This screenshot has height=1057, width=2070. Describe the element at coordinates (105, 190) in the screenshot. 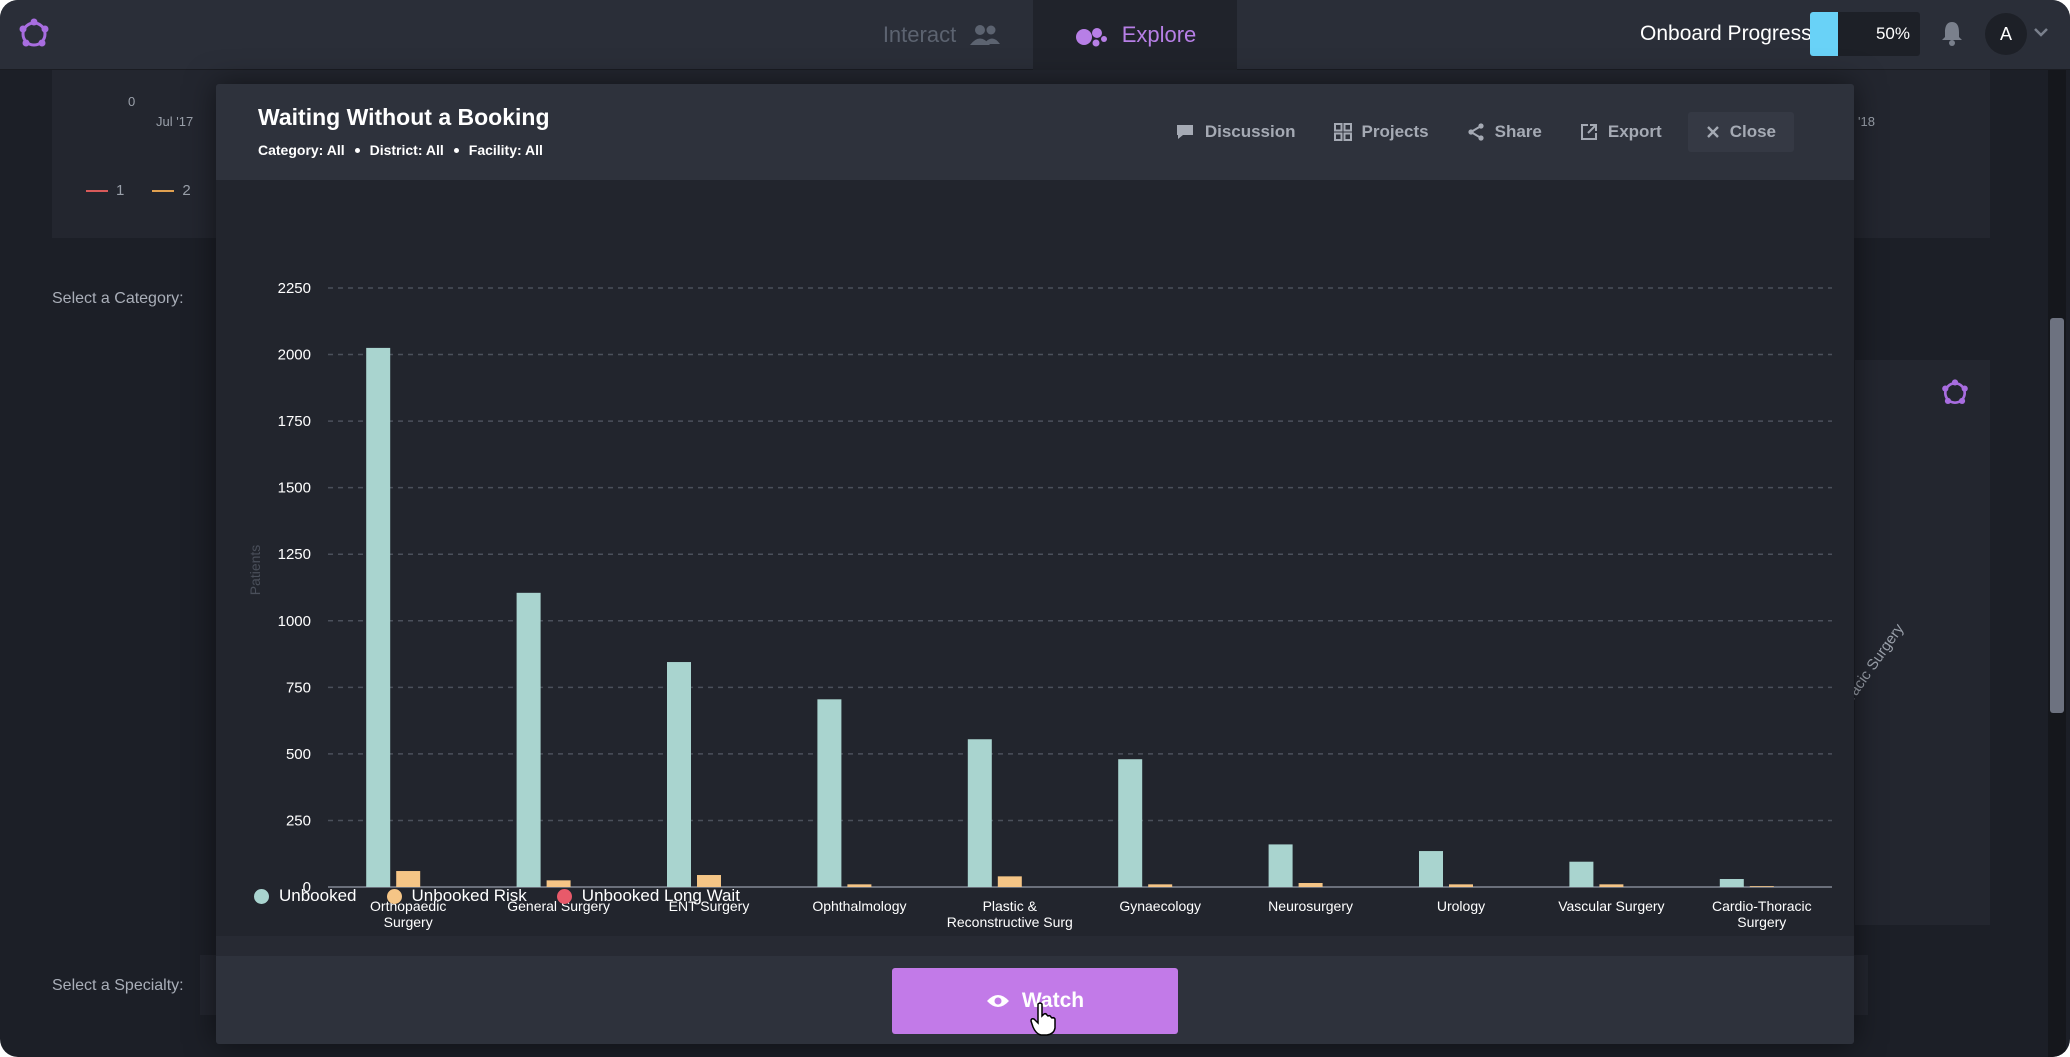

I see `background-legend-item: 1` at that location.